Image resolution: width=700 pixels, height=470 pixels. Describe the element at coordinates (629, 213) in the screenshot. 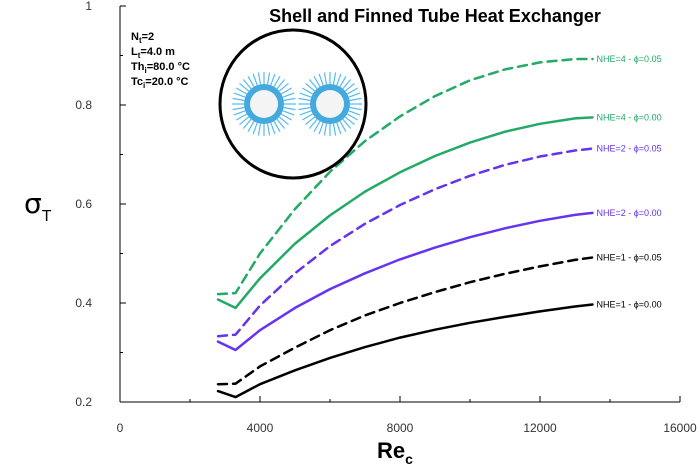

I see `series-label-3: NHE=2 - ϕ=0.00` at that location.